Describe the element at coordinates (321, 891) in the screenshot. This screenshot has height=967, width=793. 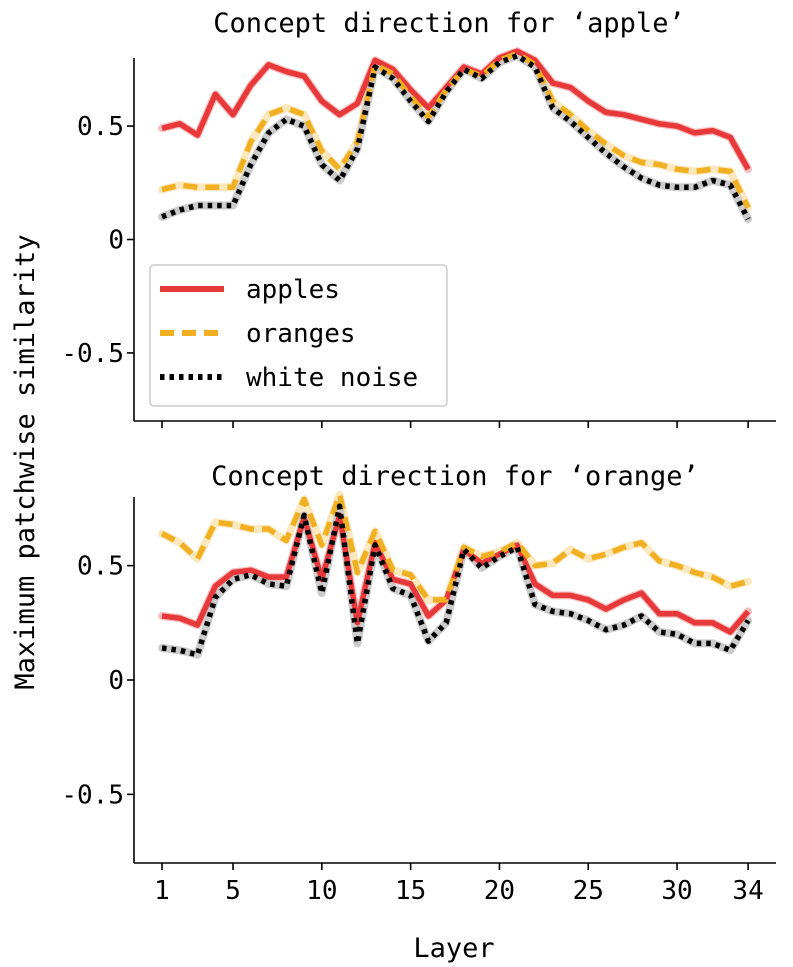
I see `x-tick-label: 10` at that location.